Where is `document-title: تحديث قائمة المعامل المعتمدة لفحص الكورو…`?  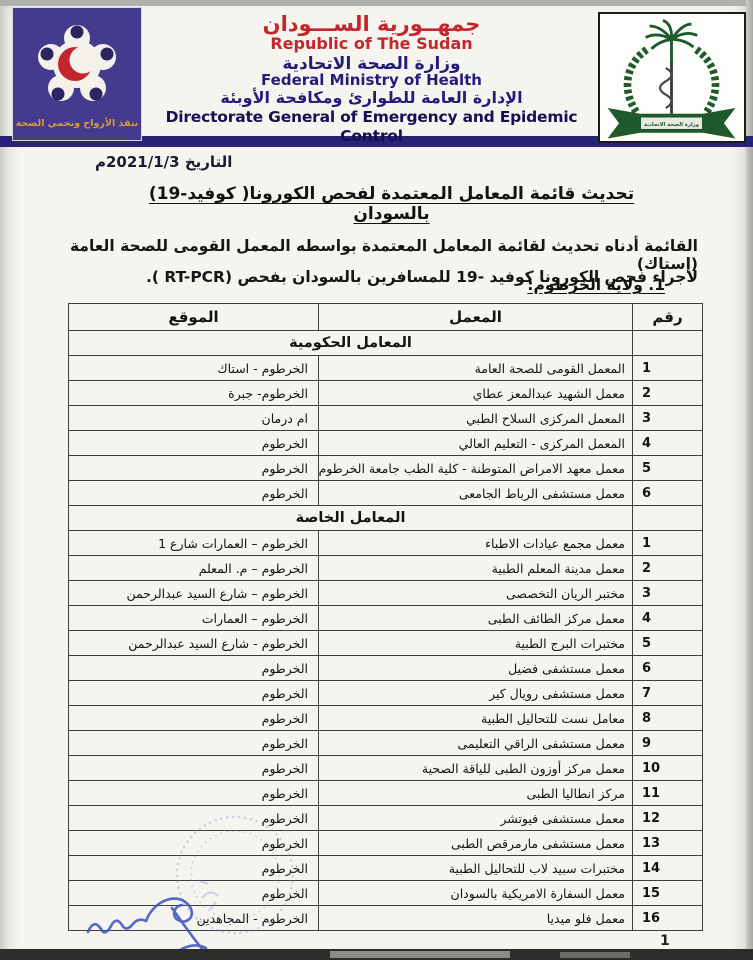
document-title: تحديث قائمة المعامل المعتمدة لفحص الكورو… is located at coordinates (391, 204).